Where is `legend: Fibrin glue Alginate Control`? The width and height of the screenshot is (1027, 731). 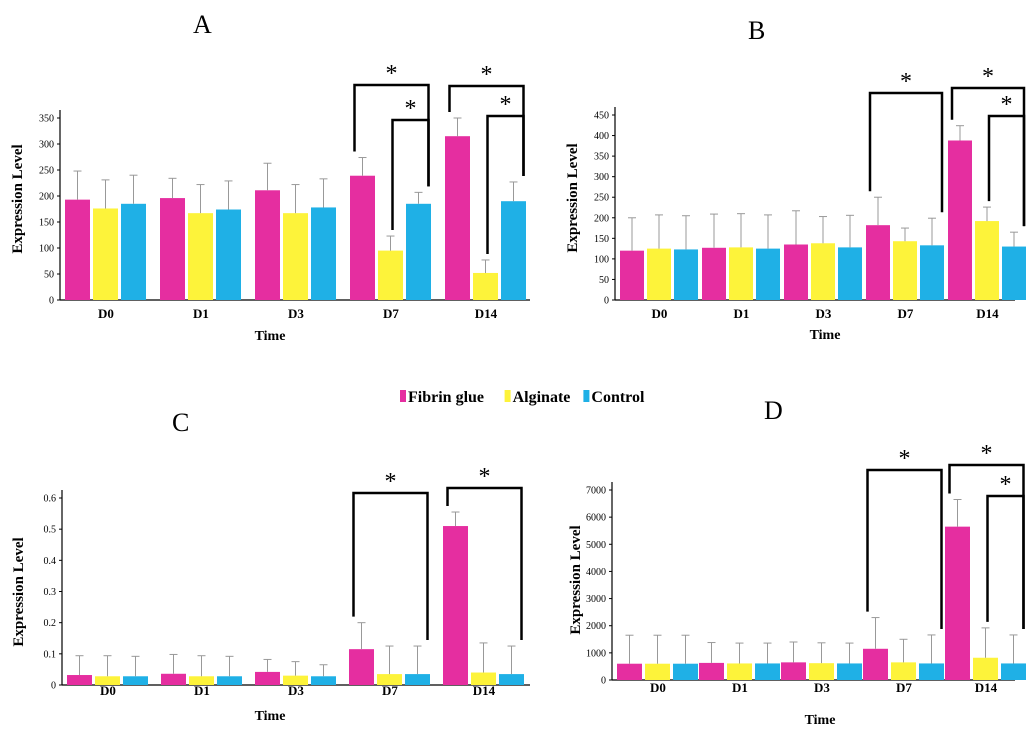 legend: Fibrin glue Alginate Control is located at coordinates (522, 397).